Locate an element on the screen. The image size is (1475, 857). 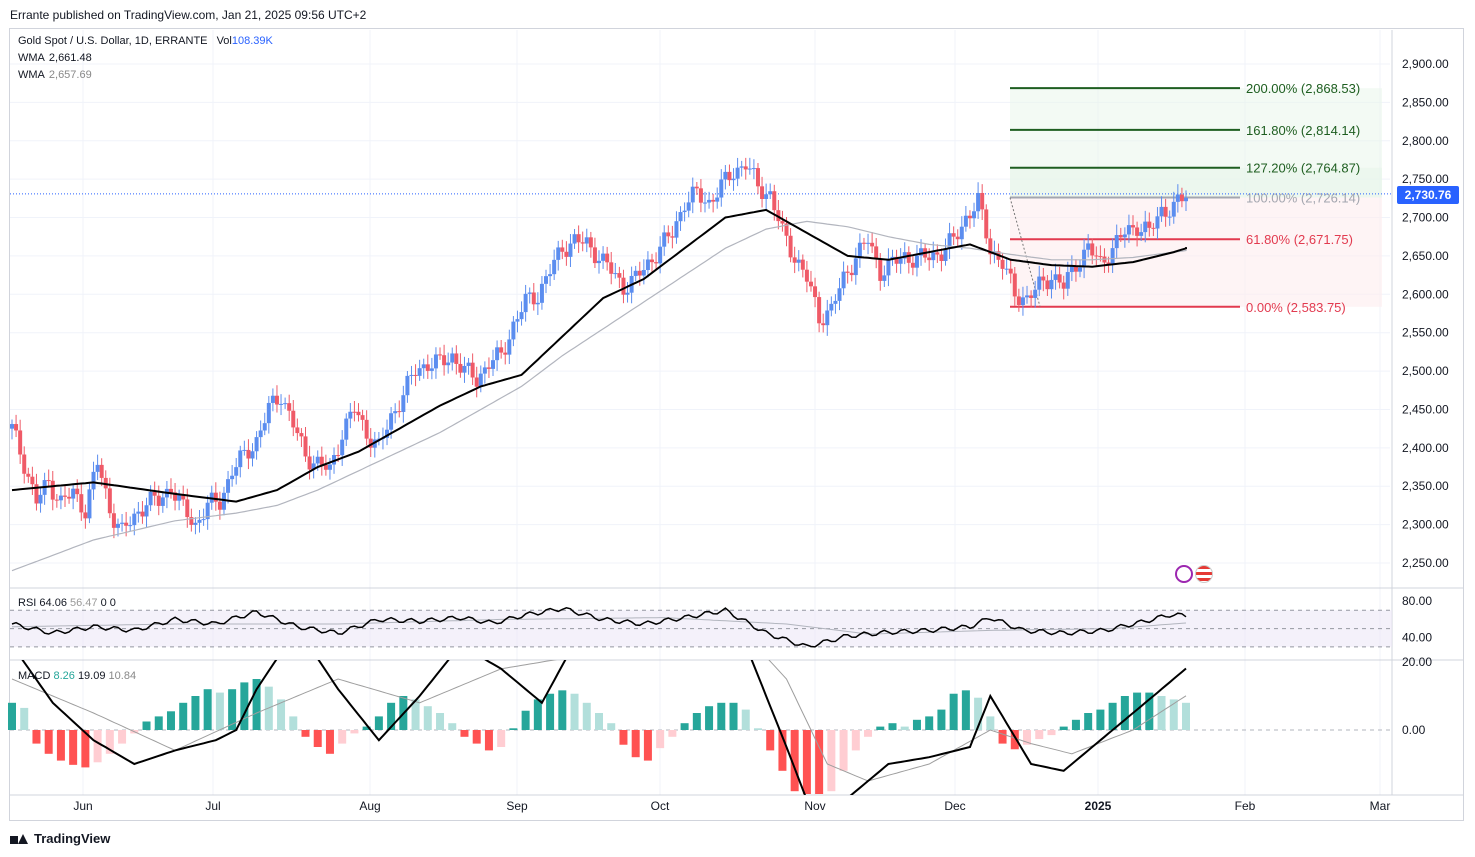
fib-level-label: 161.80% (2,814.14) is located at coordinates (1303, 130).